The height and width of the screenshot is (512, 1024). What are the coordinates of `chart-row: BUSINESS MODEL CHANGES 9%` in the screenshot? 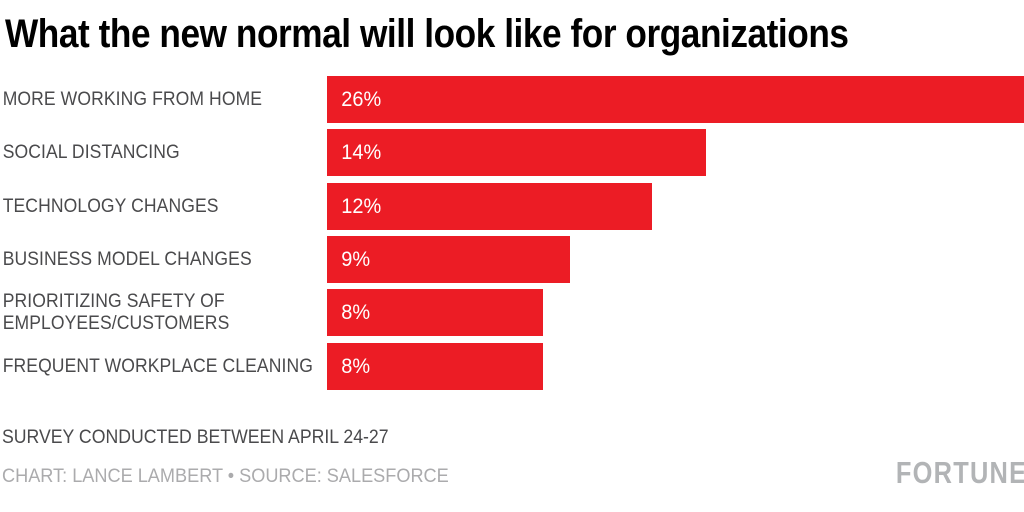 It's located at (285, 259).